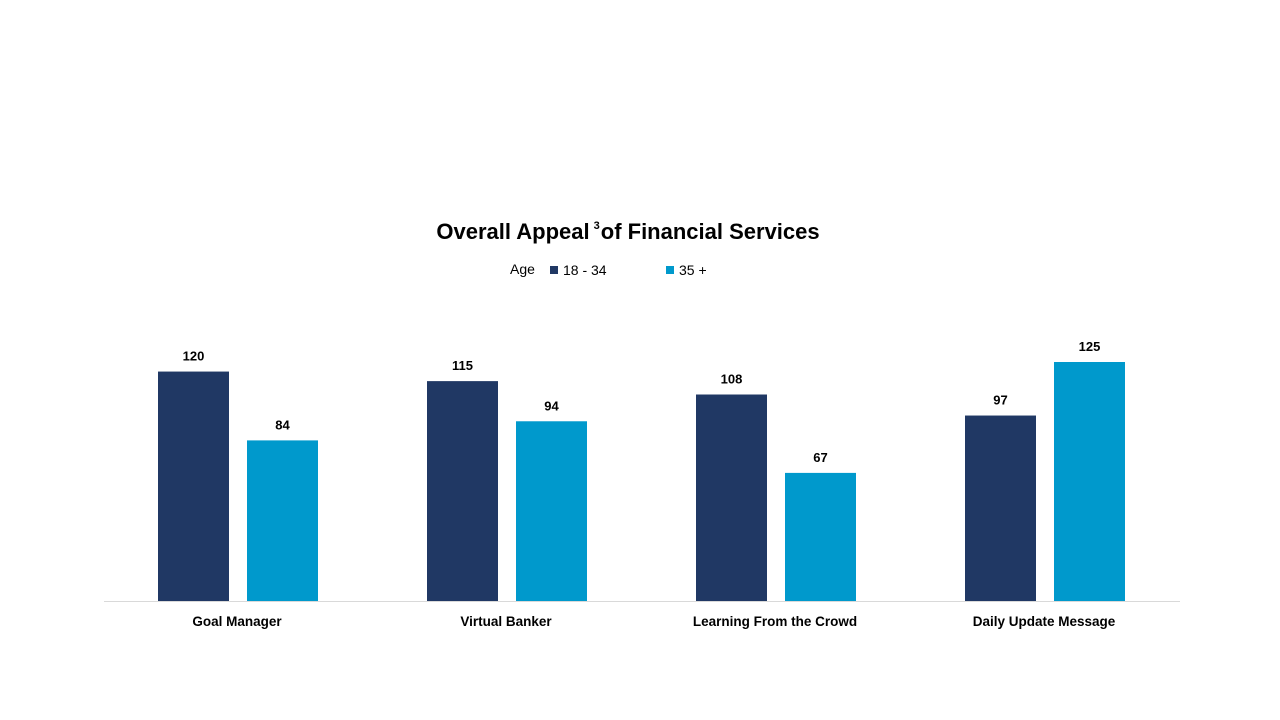  What do you see at coordinates (775, 621) in the screenshot?
I see `category-label: Learning From the Crowd` at bounding box center [775, 621].